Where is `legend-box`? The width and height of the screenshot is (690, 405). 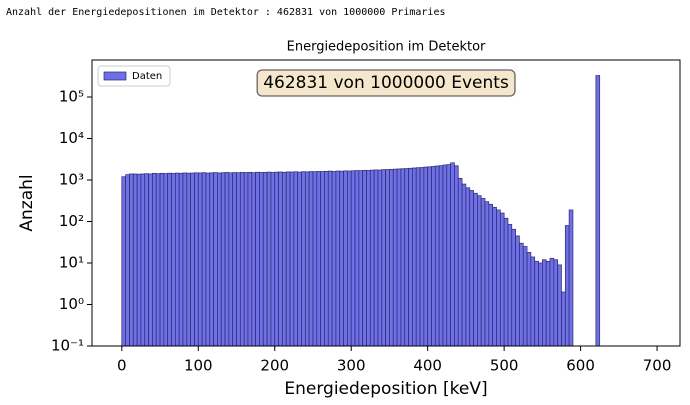 legend-box is located at coordinates (134, 76).